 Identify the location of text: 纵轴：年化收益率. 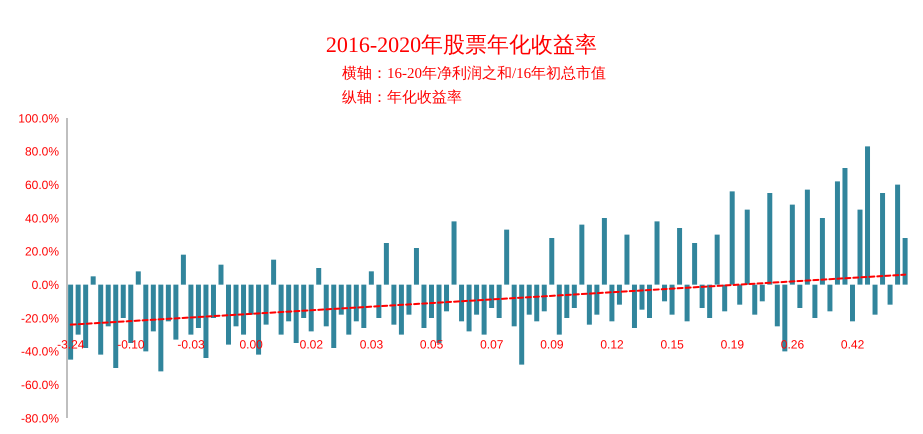
(402, 97).